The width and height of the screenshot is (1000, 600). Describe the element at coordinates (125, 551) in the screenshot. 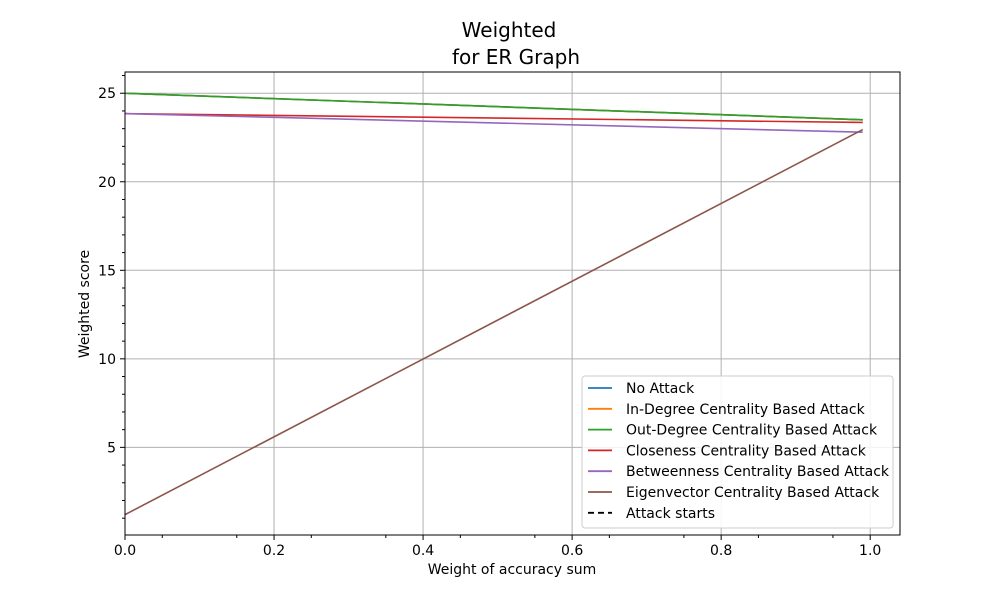

I see `x-tick-label: 0.0` at that location.